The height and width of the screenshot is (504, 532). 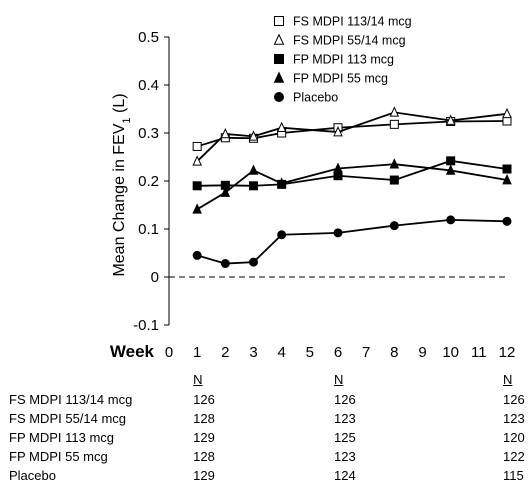 I want to click on x-tick-label: 8, so click(x=394, y=352).